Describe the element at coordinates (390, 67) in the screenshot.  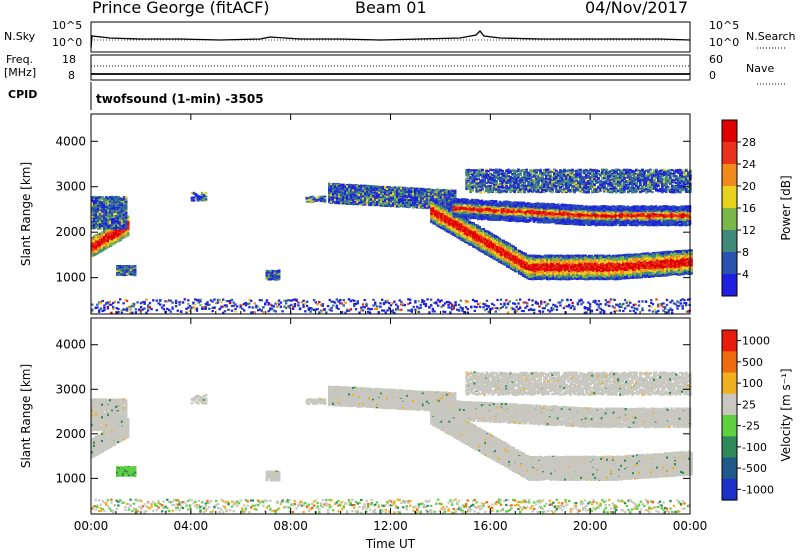
I see `freq-panel-frame` at that location.